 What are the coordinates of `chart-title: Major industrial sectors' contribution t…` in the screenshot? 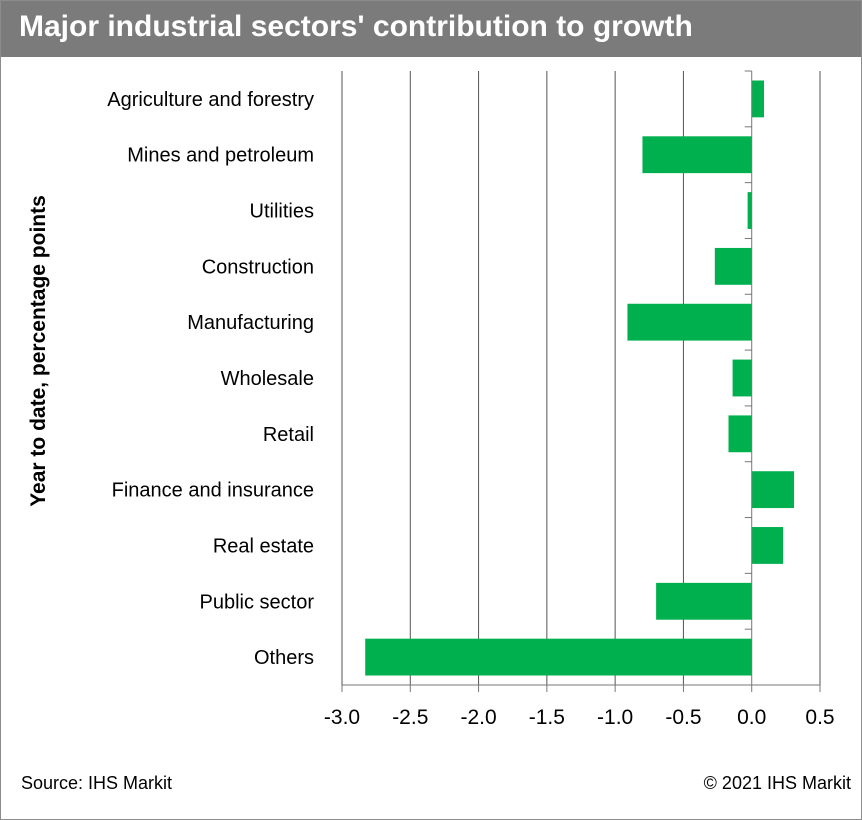 It's located at (356, 26).